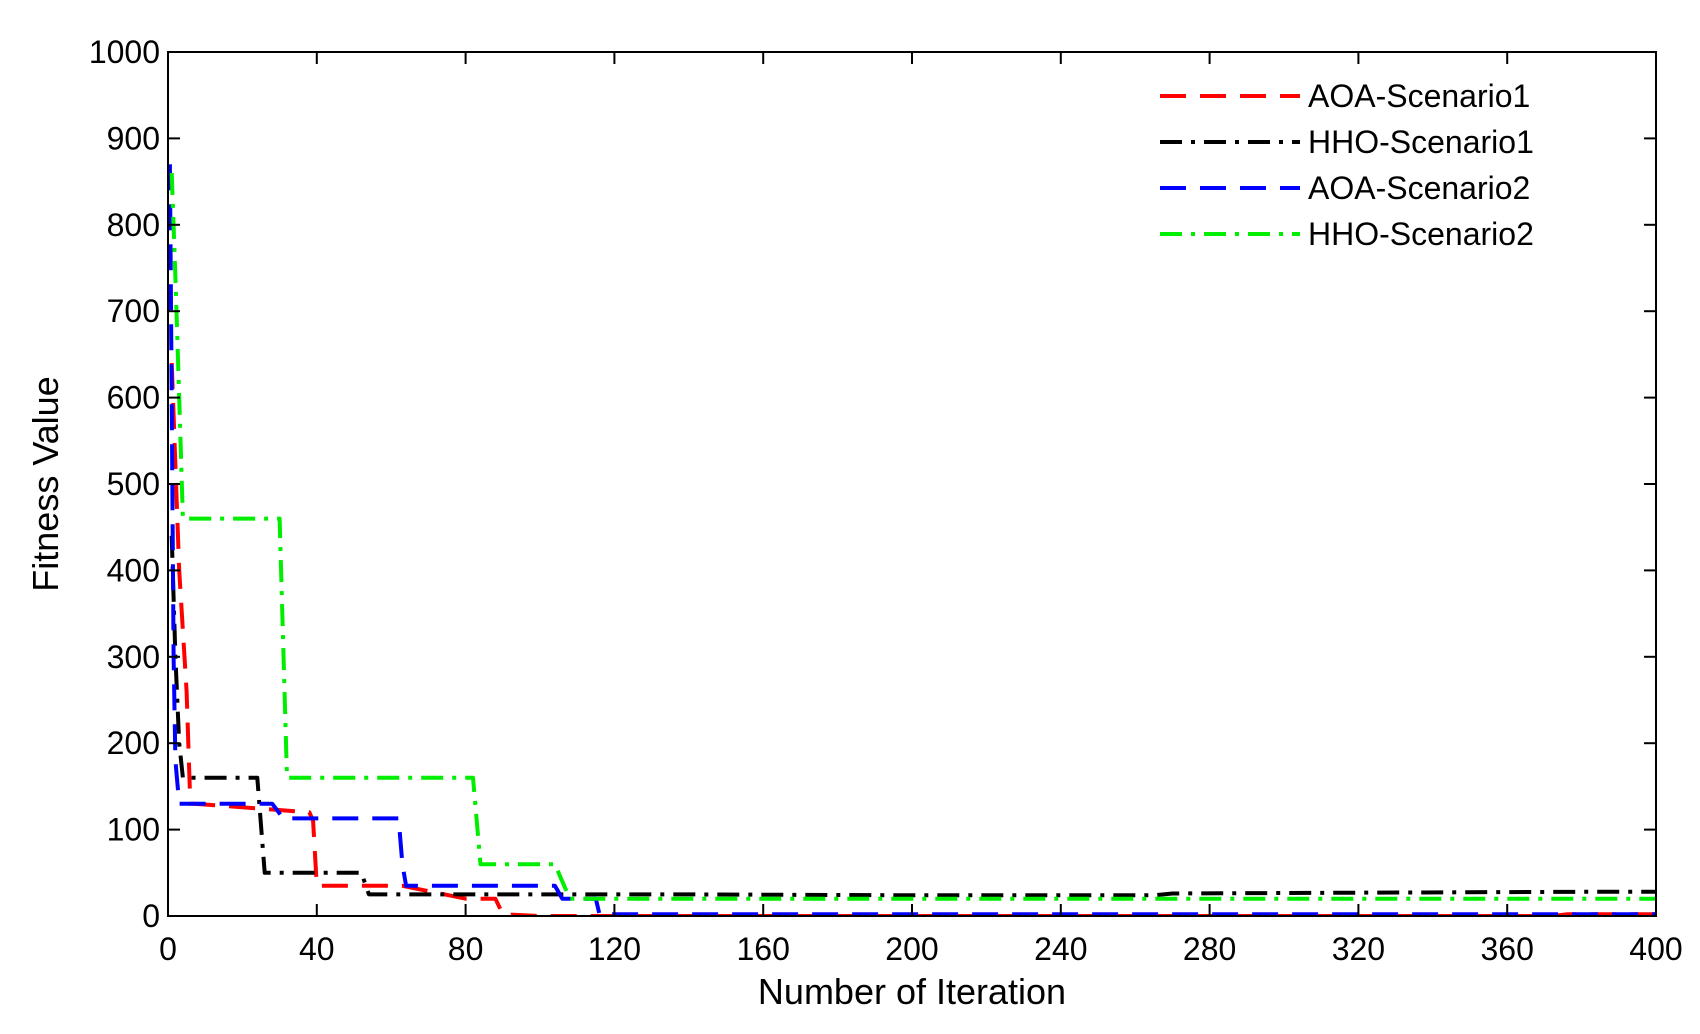 The image size is (1700, 1034). What do you see at coordinates (614, 949) in the screenshot?
I see `x-tick-label: 120` at bounding box center [614, 949].